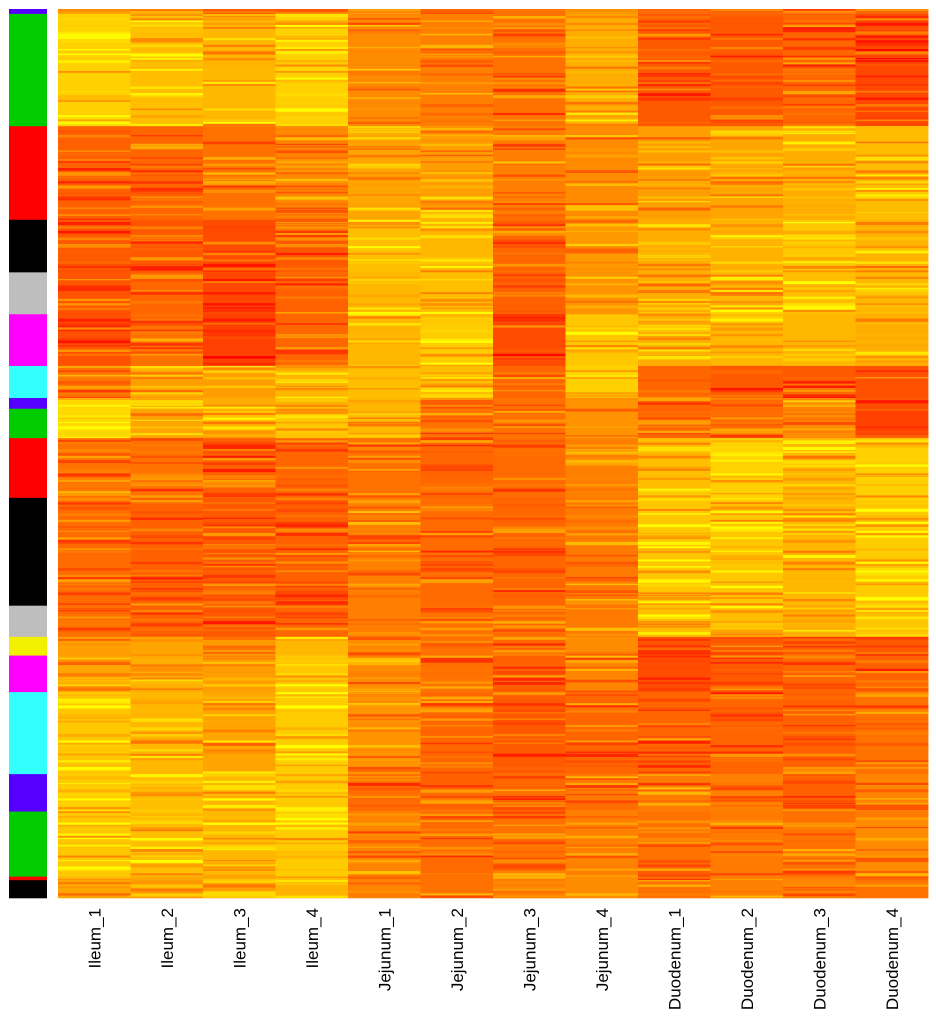 The width and height of the screenshot is (936, 1035). I want to click on column-label-Duodenum_3: Duodenum_3, so click(819, 959).